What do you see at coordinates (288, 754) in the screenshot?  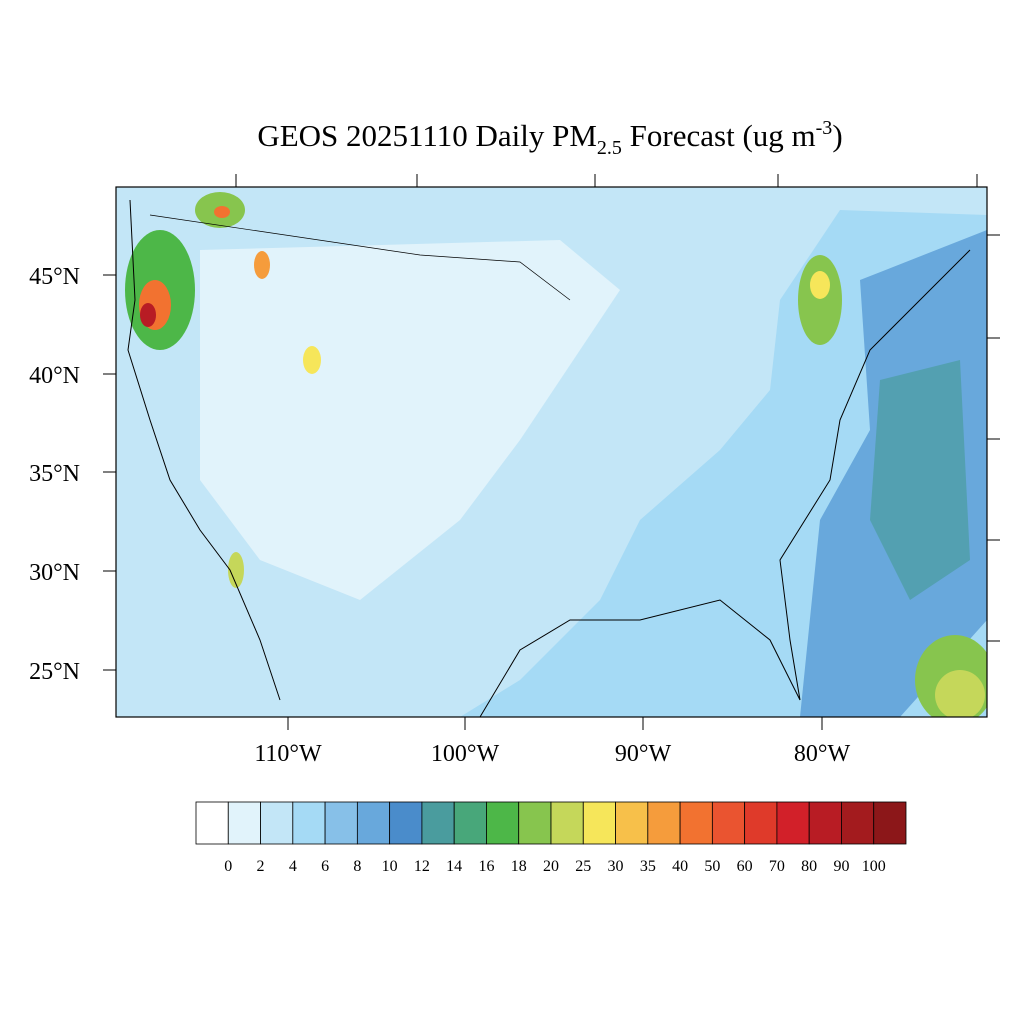 I see `lon-label: 110°W` at bounding box center [288, 754].